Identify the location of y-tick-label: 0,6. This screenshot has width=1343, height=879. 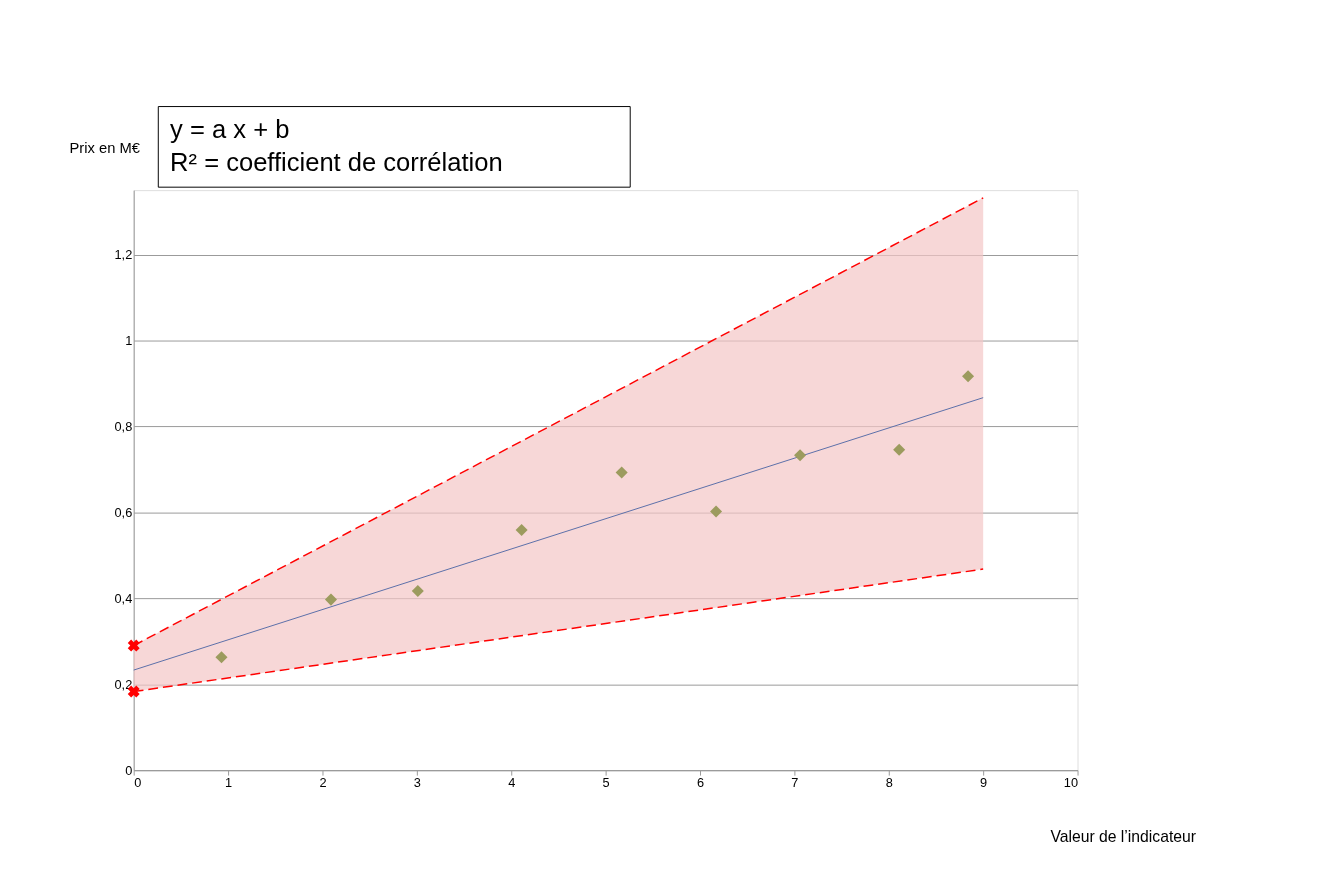
(123, 512).